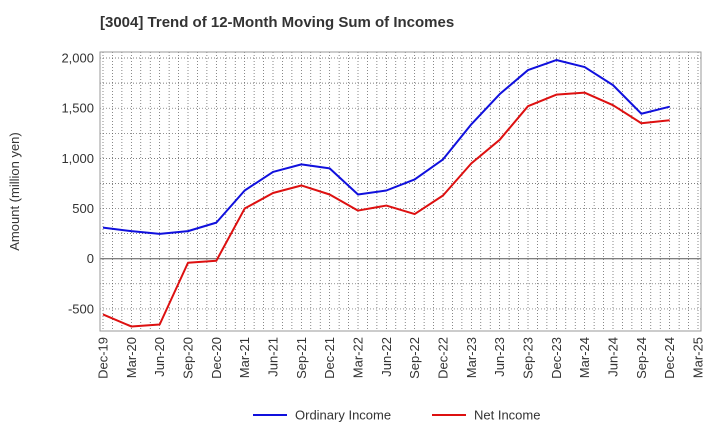 The image size is (720, 440). What do you see at coordinates (414, 358) in the screenshot?
I see `x-tick-label: Sep-22` at bounding box center [414, 358].